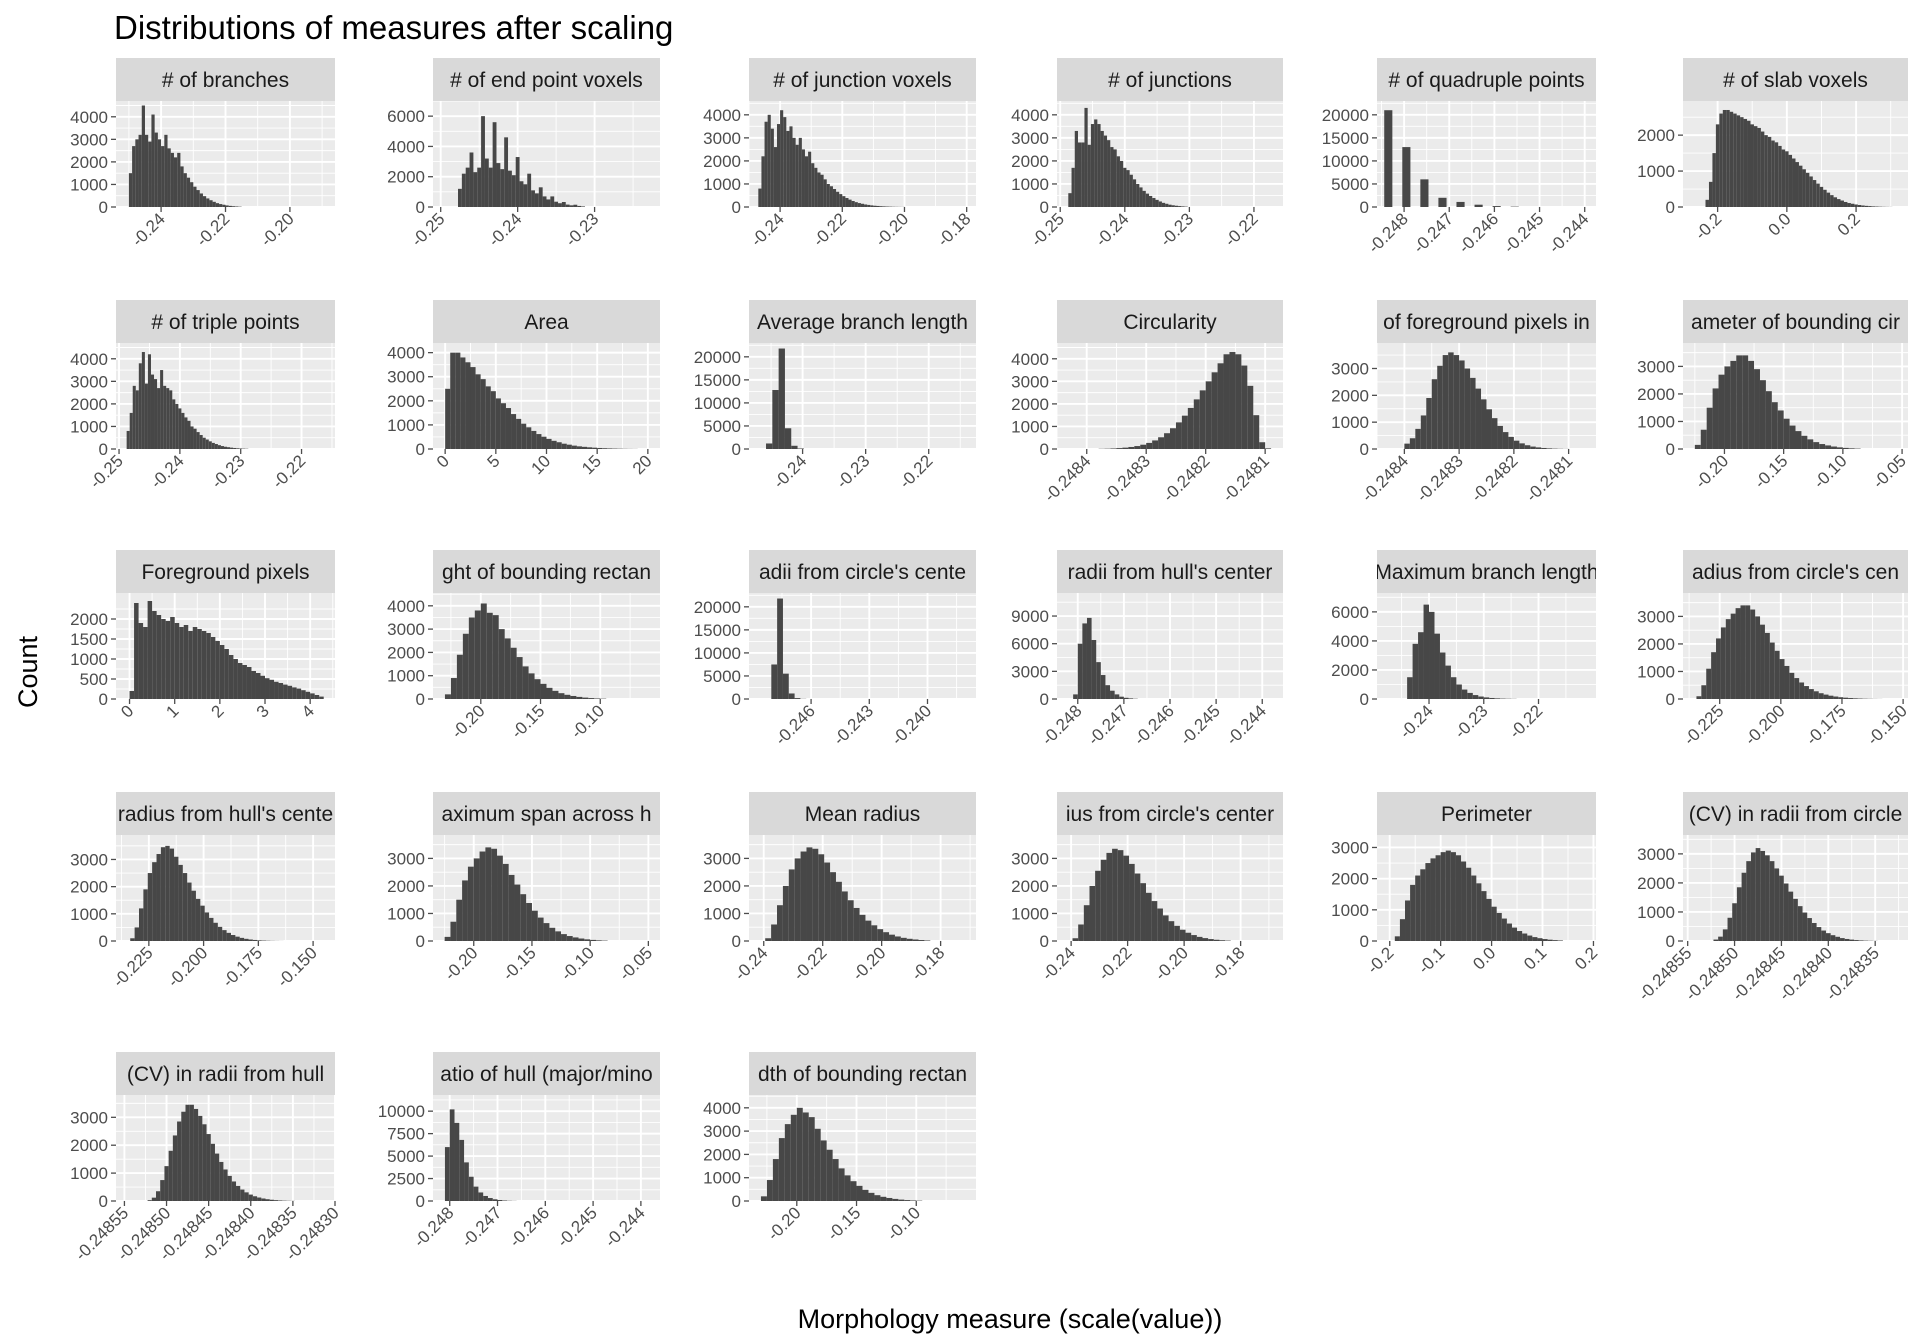 The image size is (1920, 1344). Describe the element at coordinates (225, 572) in the screenshot. I see `facet-strip-label: Foreground pixels` at that location.